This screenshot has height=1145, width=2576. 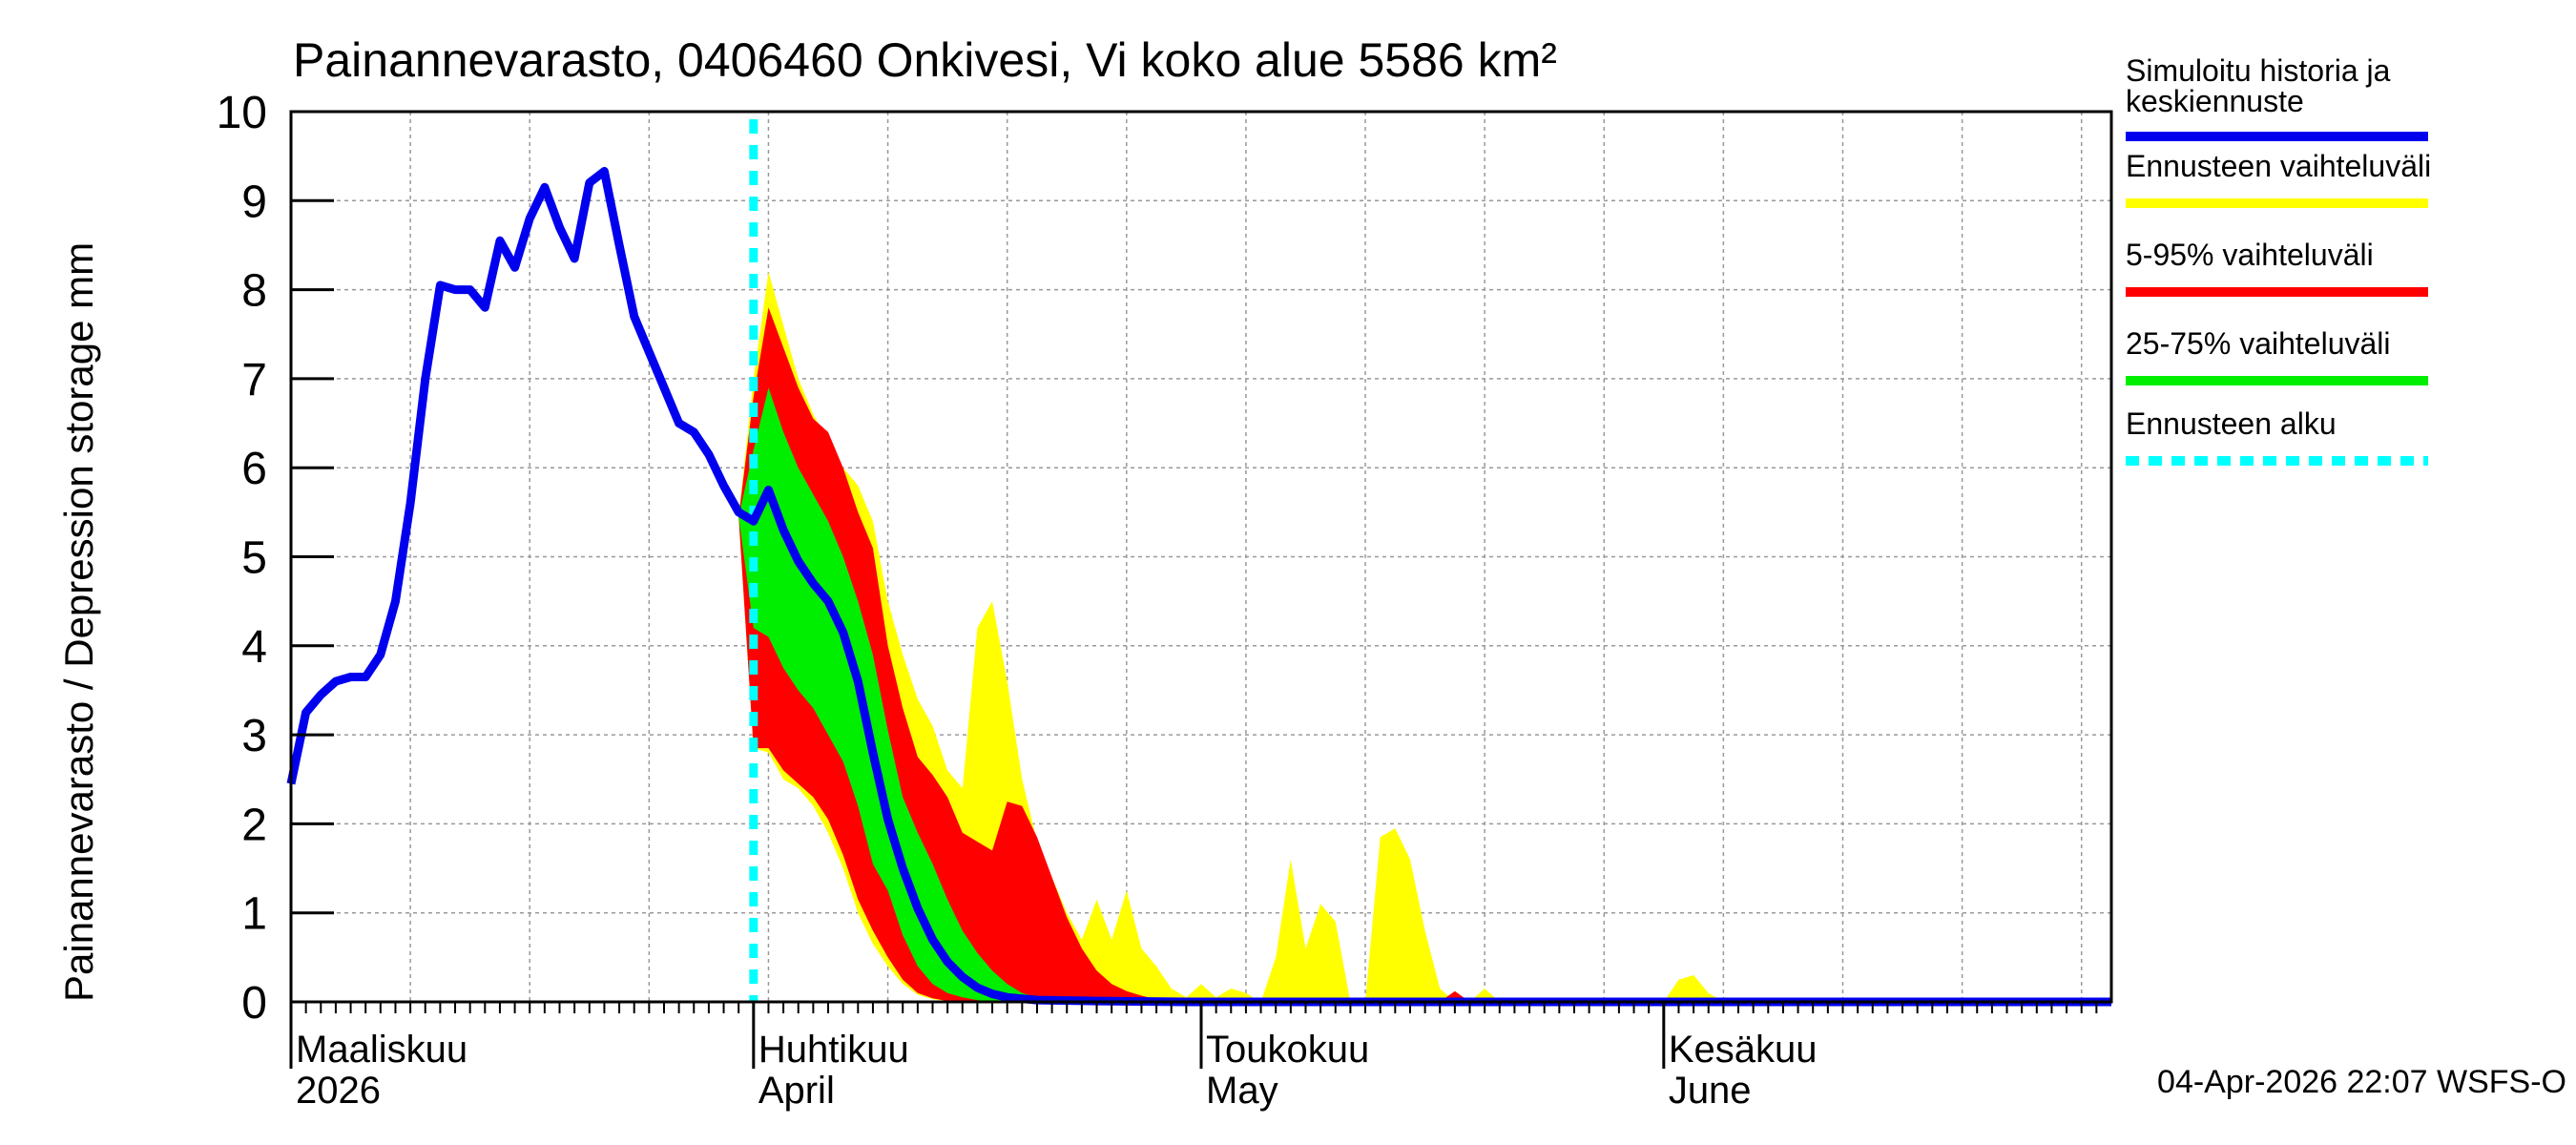 I want to click on y-tick-label: 7, so click(x=254, y=380).